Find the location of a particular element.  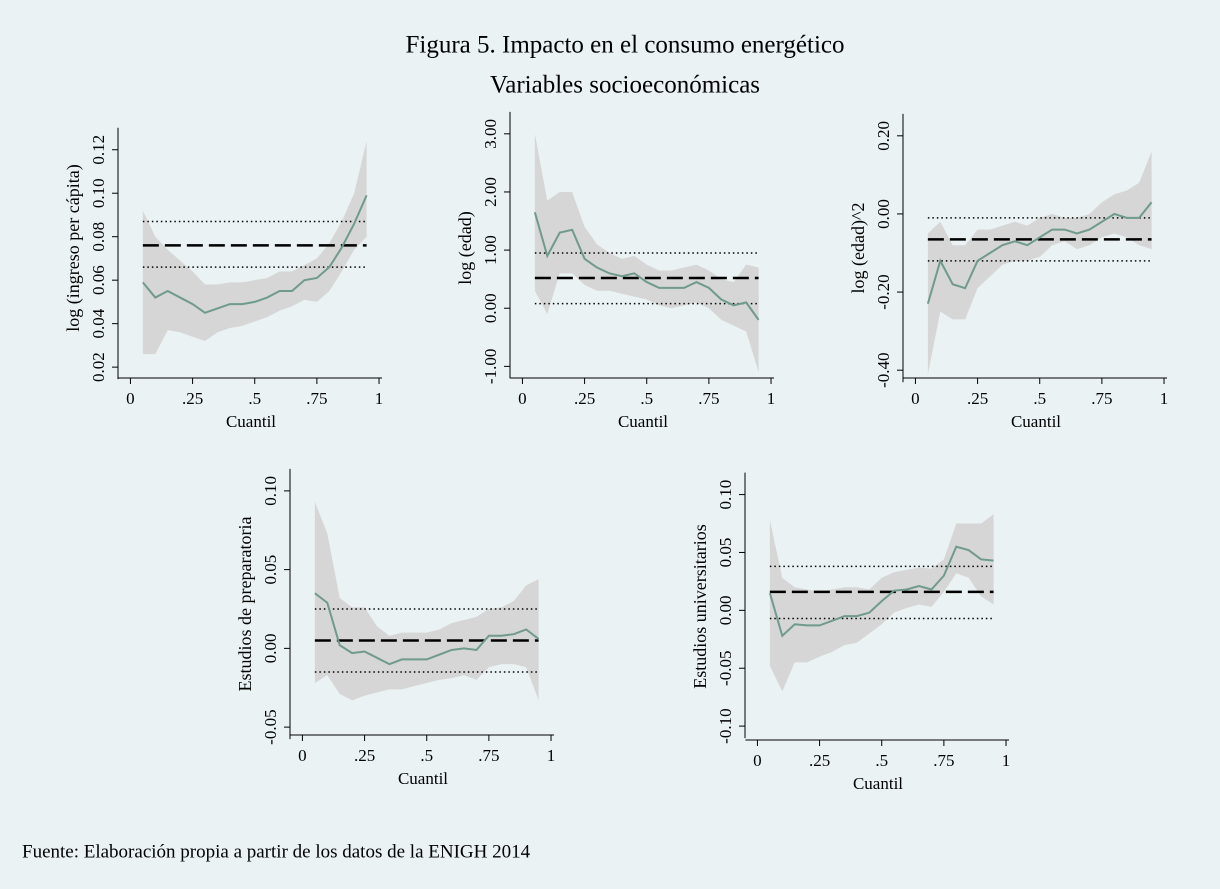

y-tick-label: 2.00 is located at coordinates (490, 192).